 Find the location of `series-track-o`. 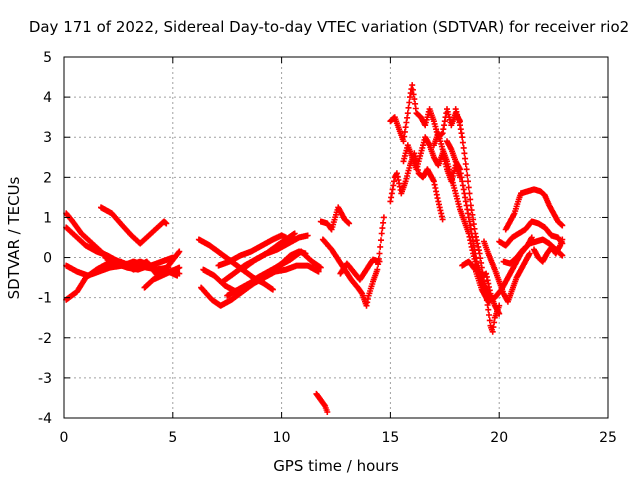

series-track-o is located at coordinates (322, 402).